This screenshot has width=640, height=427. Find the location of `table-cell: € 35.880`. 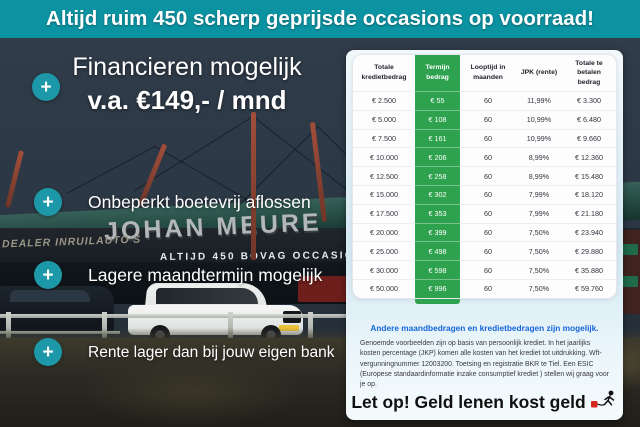

table-cell: € 35.880 is located at coordinates (589, 269).